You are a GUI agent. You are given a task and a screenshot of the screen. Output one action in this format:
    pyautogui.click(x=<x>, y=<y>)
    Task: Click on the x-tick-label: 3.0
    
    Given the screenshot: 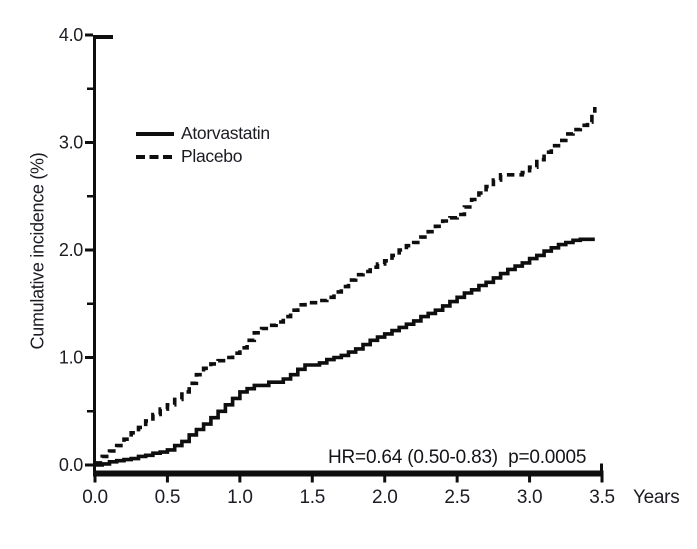 What is the action you would take?
    pyautogui.click(x=530, y=497)
    